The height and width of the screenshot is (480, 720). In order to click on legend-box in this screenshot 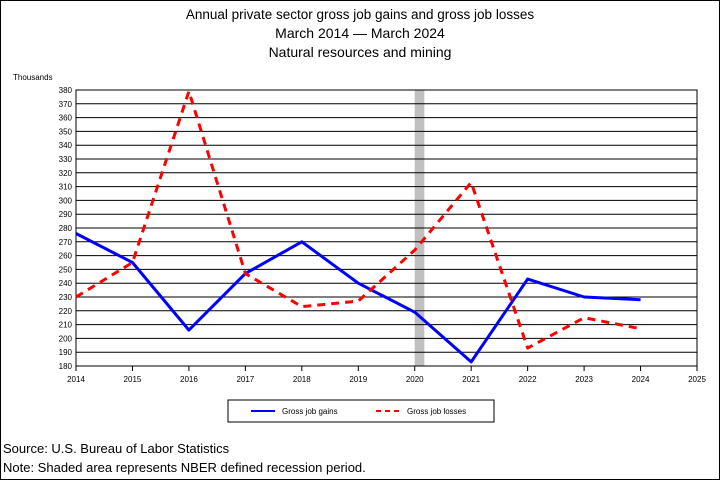, I will do `click(361, 411)`.